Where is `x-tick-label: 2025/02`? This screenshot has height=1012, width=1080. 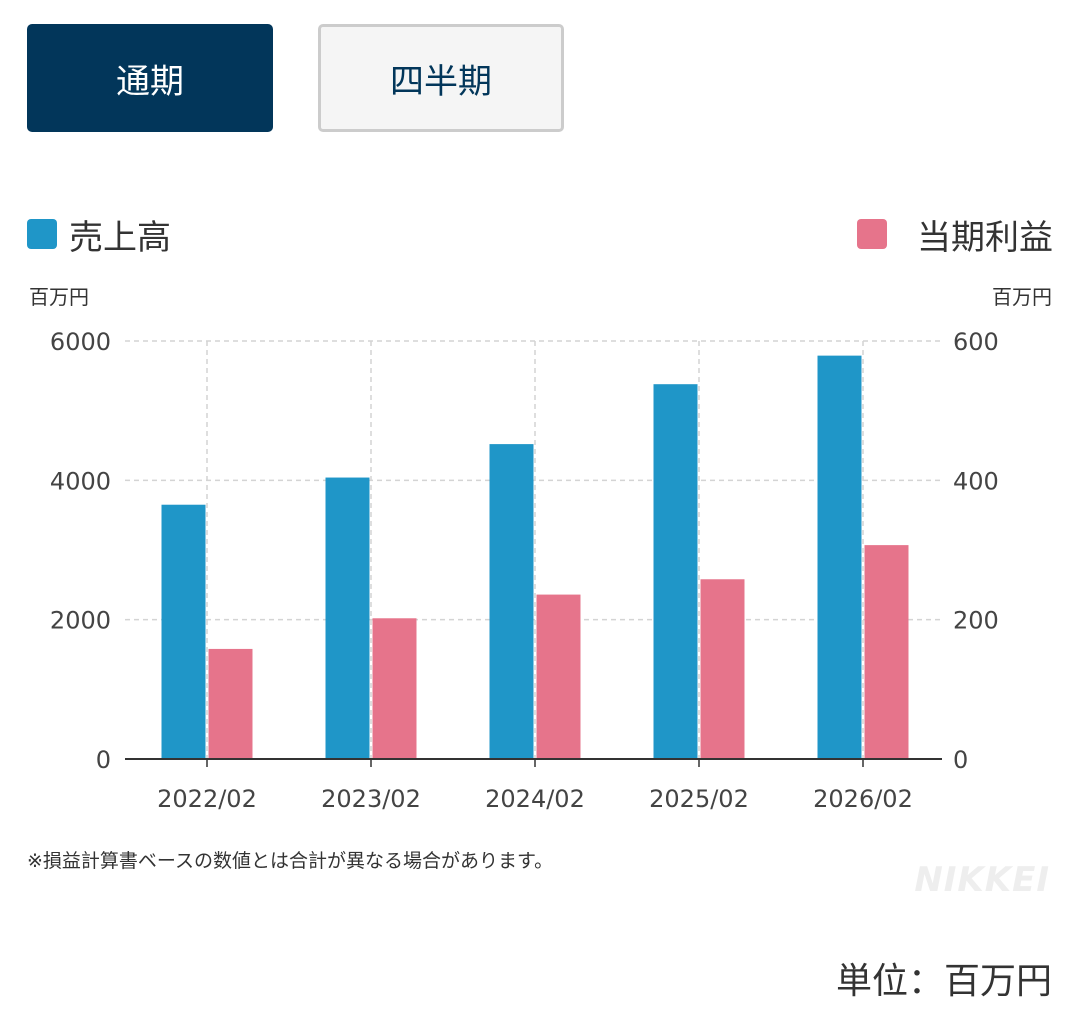 x-tick-label: 2025/02 is located at coordinates (699, 799).